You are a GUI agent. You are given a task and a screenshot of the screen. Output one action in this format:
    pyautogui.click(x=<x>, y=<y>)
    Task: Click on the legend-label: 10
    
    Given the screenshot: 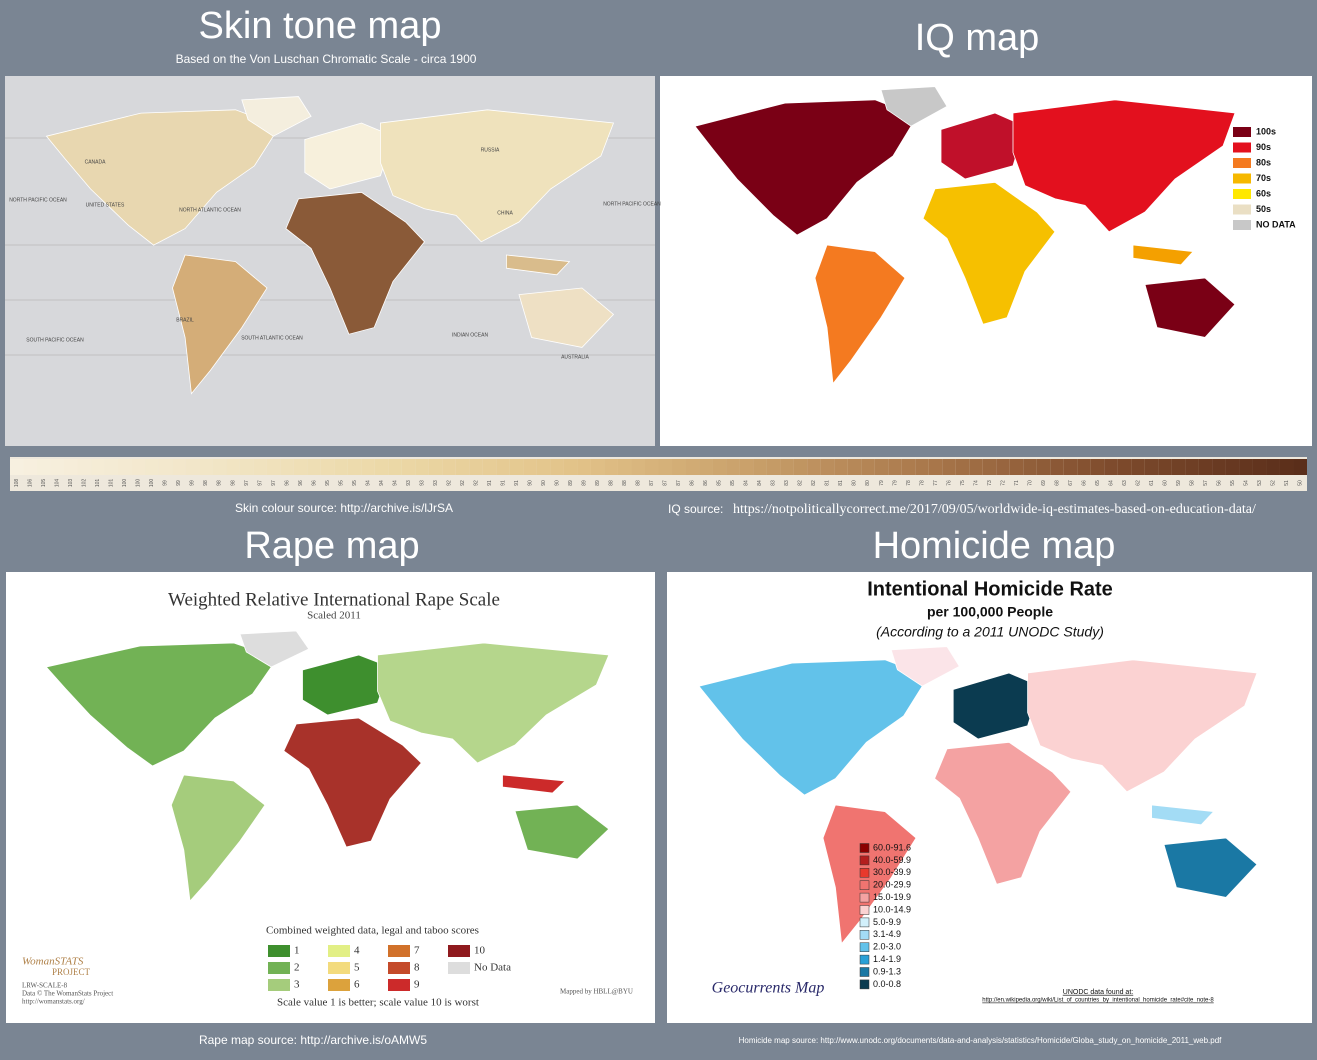 What is the action you would take?
    pyautogui.click(x=480, y=951)
    